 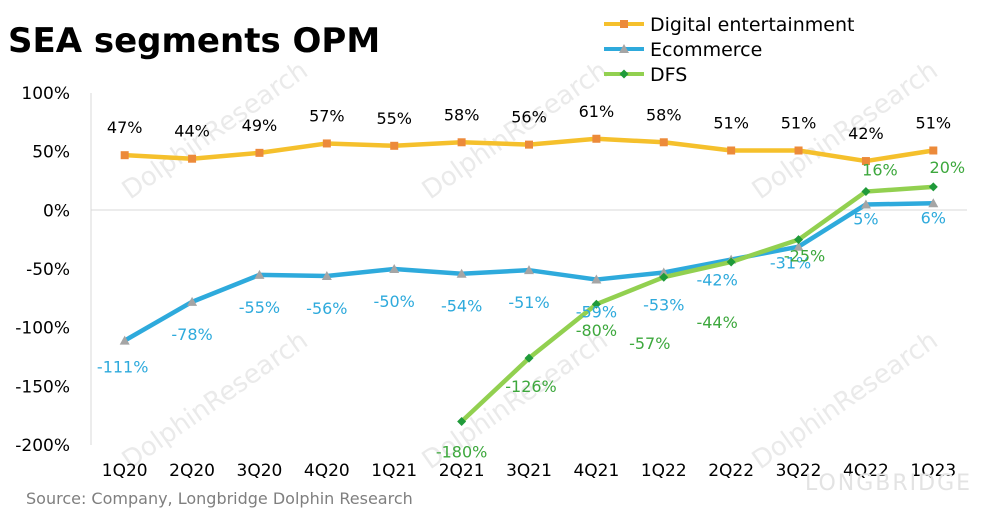 I want to click on data-label: -57%, so click(x=649, y=343).